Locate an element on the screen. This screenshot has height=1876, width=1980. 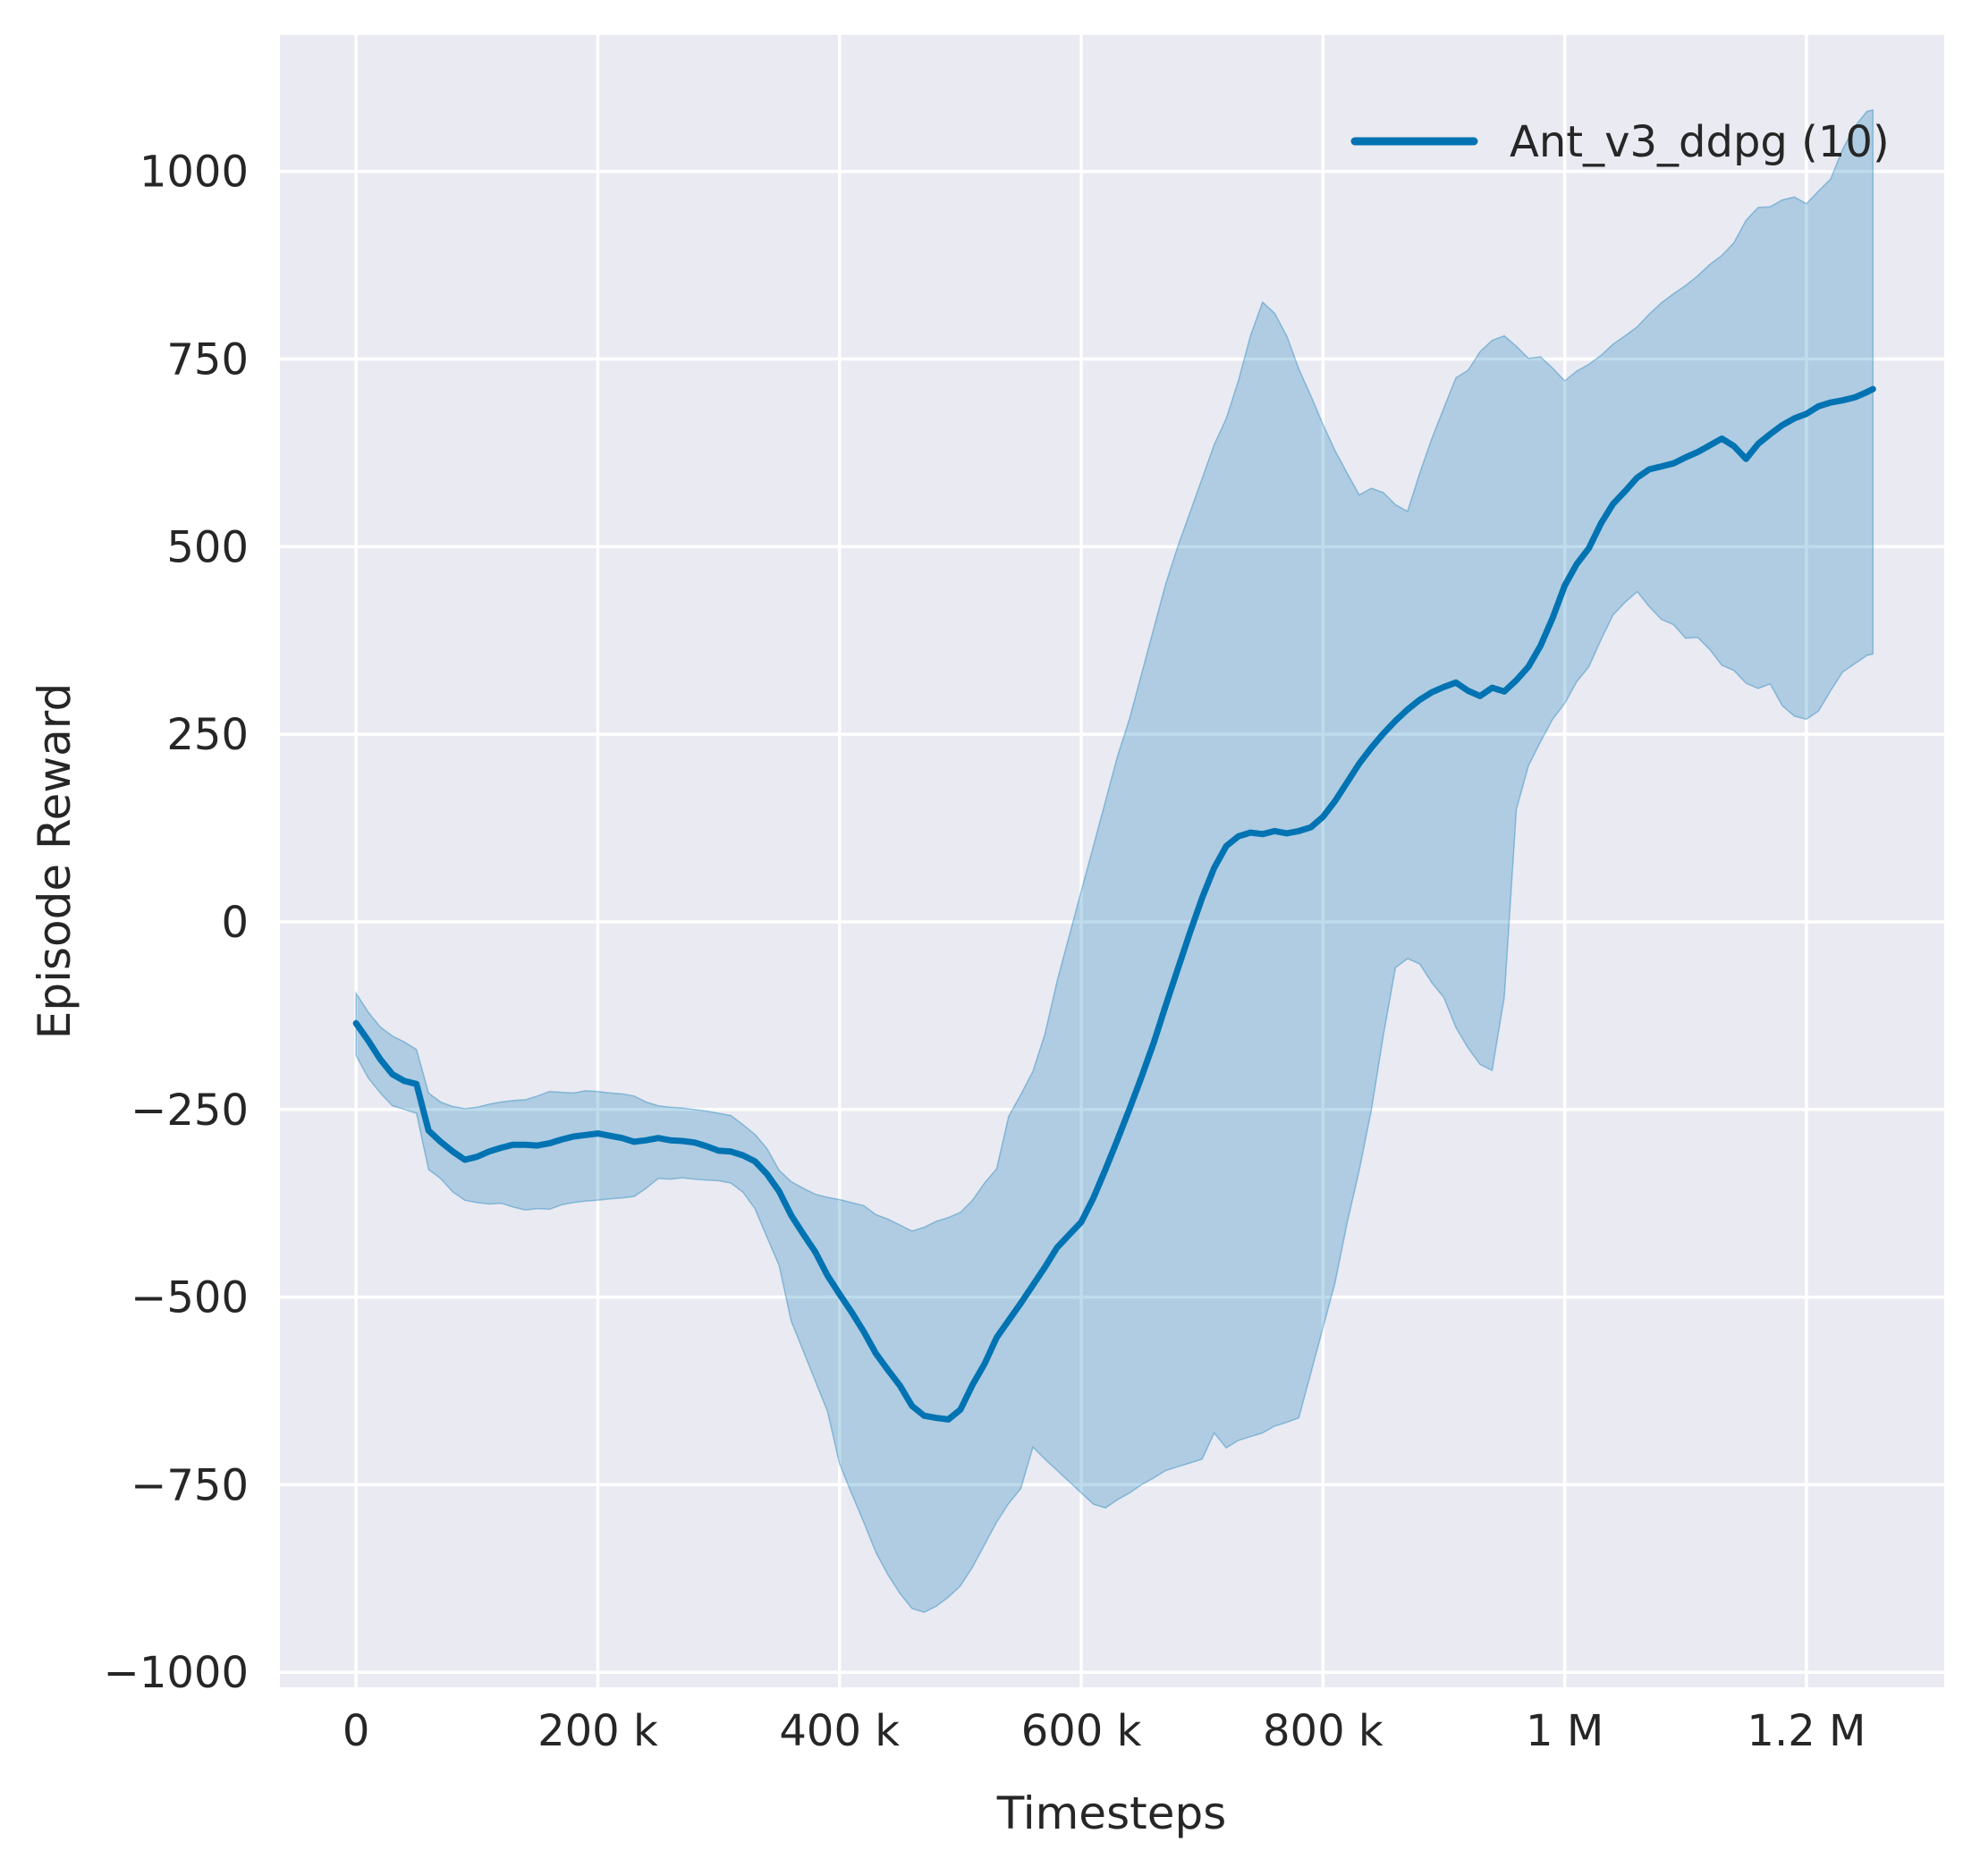
x-tick-label: 200 k is located at coordinates (597, 1731).